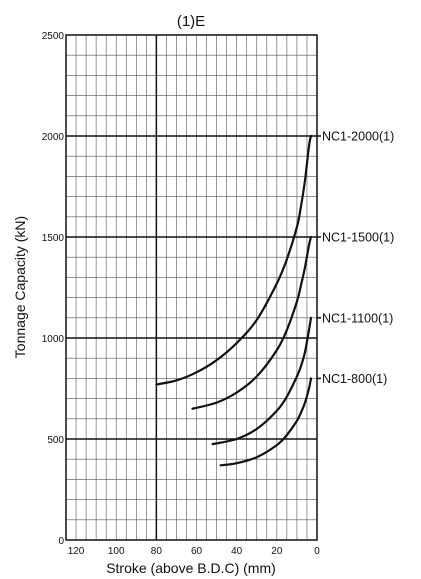  What do you see at coordinates (317, 551) in the screenshot?
I see `x-tick-label: 0` at bounding box center [317, 551].